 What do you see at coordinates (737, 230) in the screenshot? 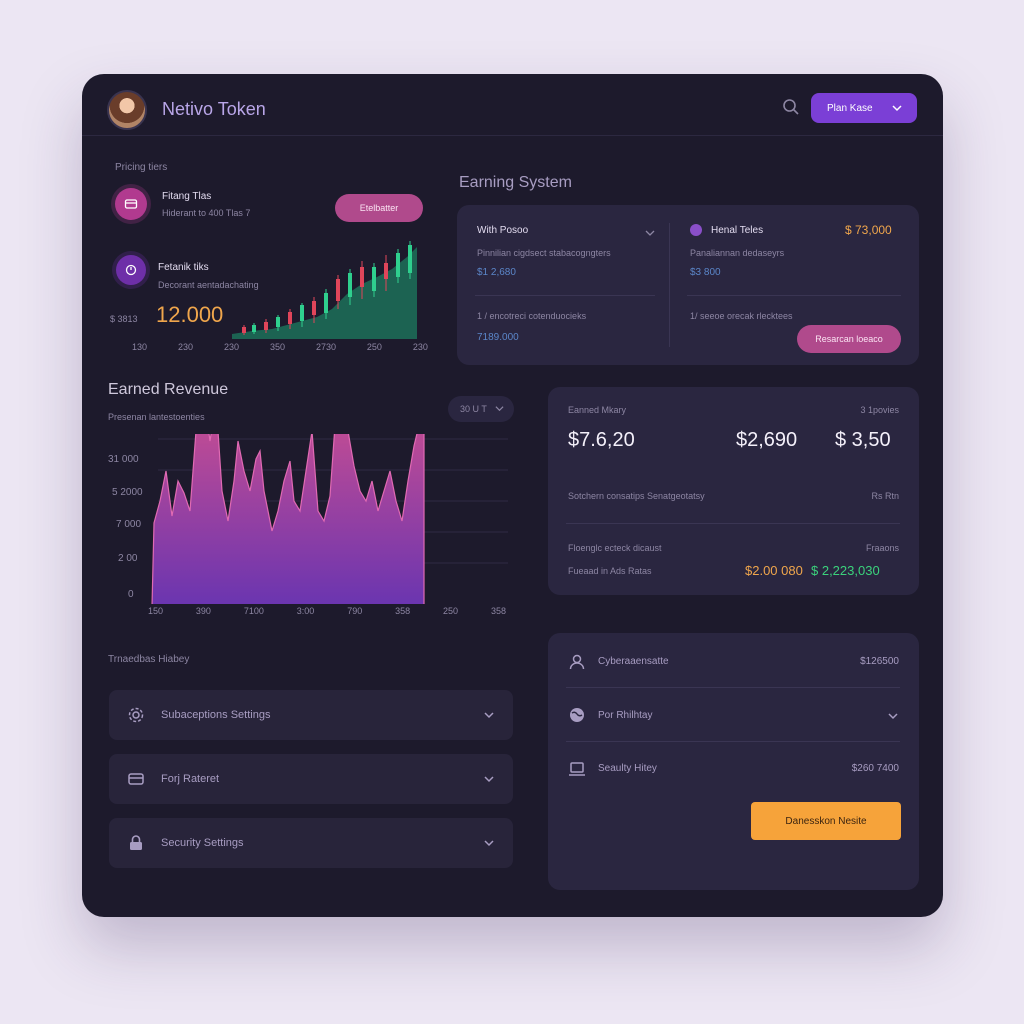
I see `earning-right-label: Henal Teles` at bounding box center [737, 230].